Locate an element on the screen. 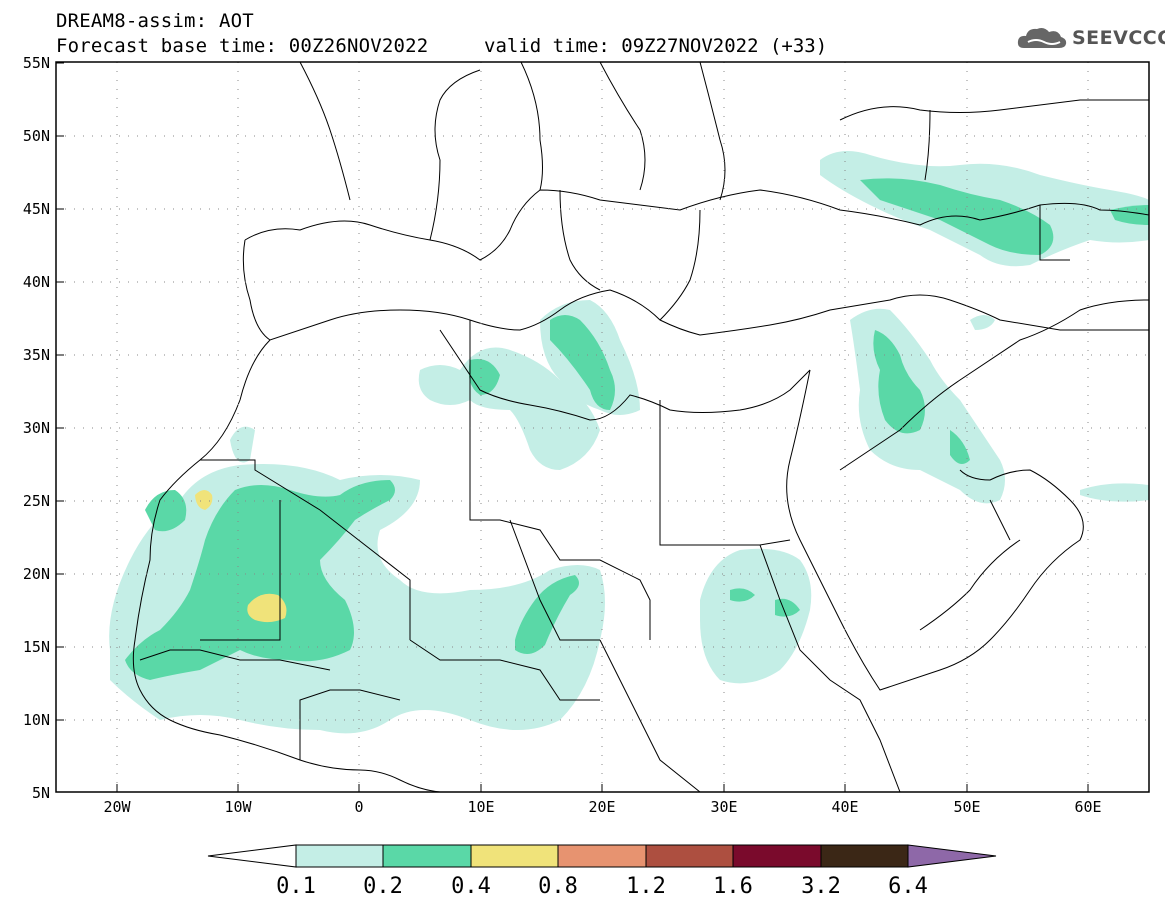  colorbar is located at coordinates (602, 856).